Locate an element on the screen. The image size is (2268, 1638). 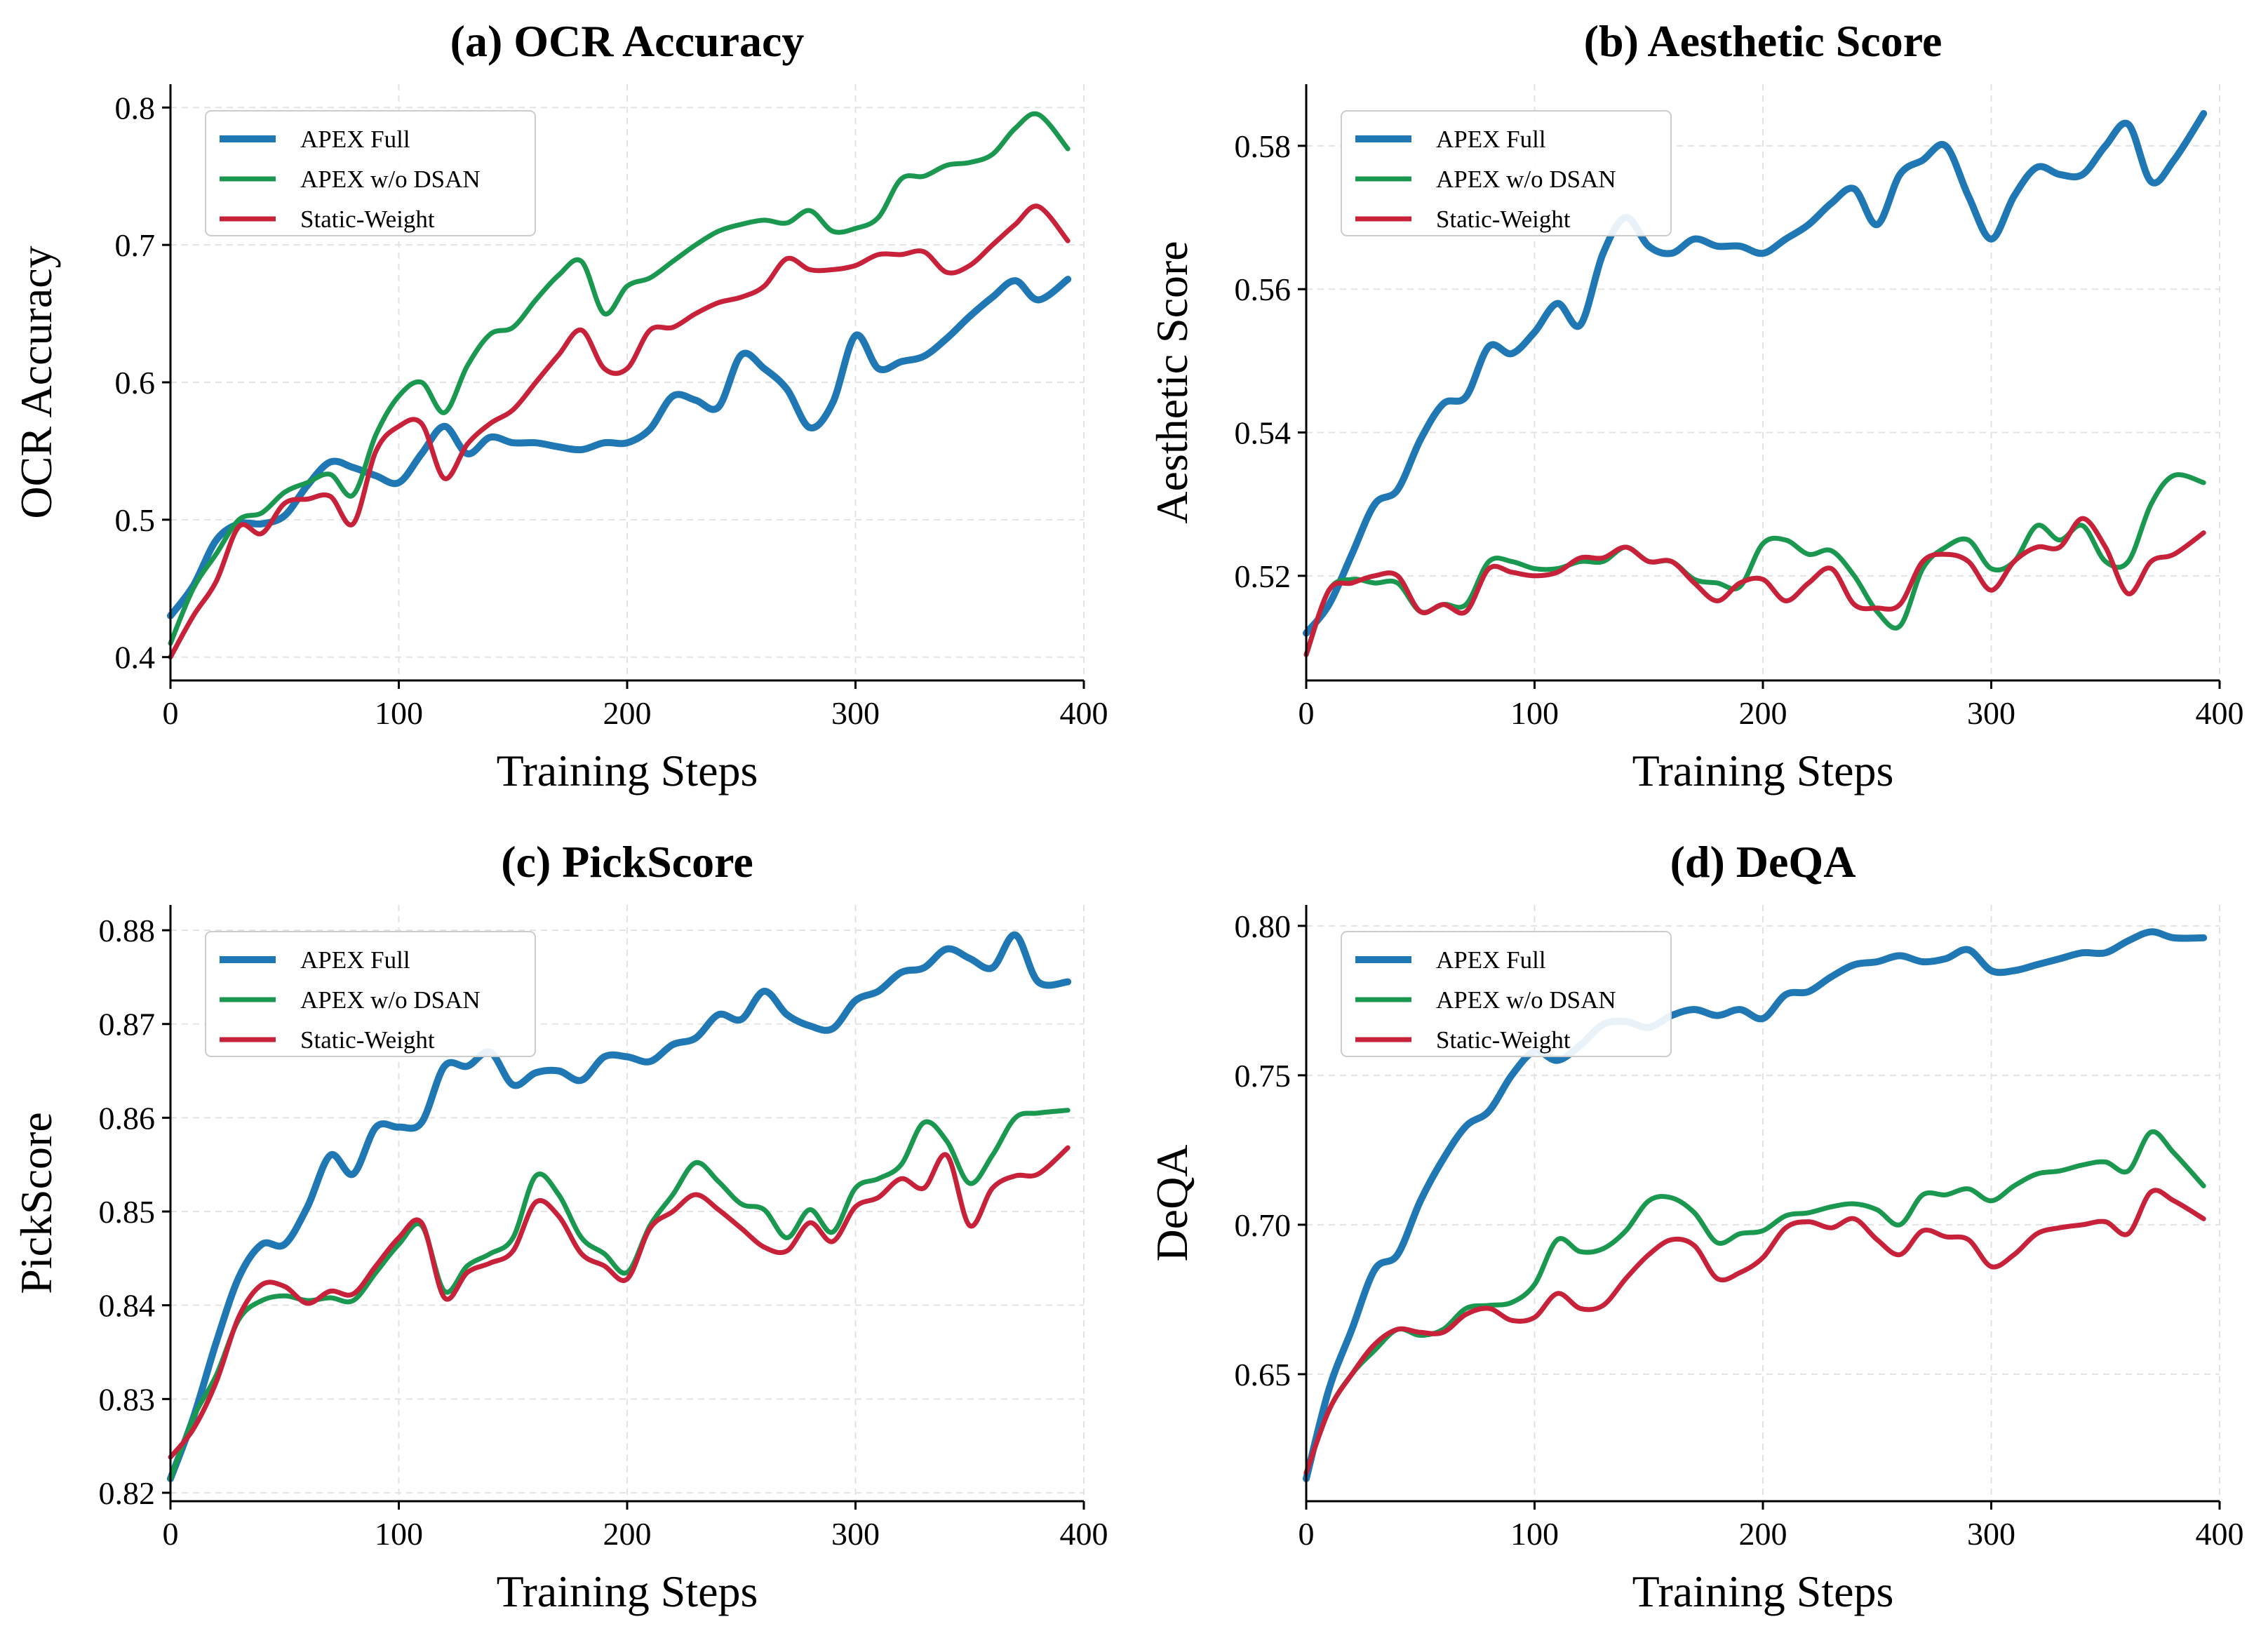
y-tick-label: 0.65 is located at coordinates (1263, 1374).